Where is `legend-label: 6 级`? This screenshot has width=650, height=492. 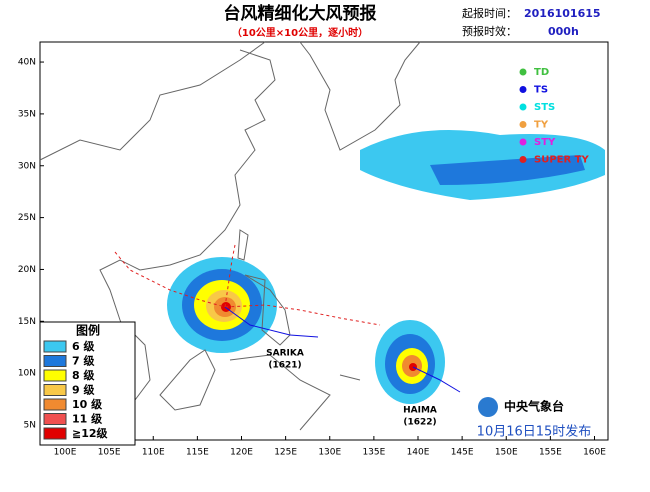 legend-label: 6 级 is located at coordinates (83, 346).